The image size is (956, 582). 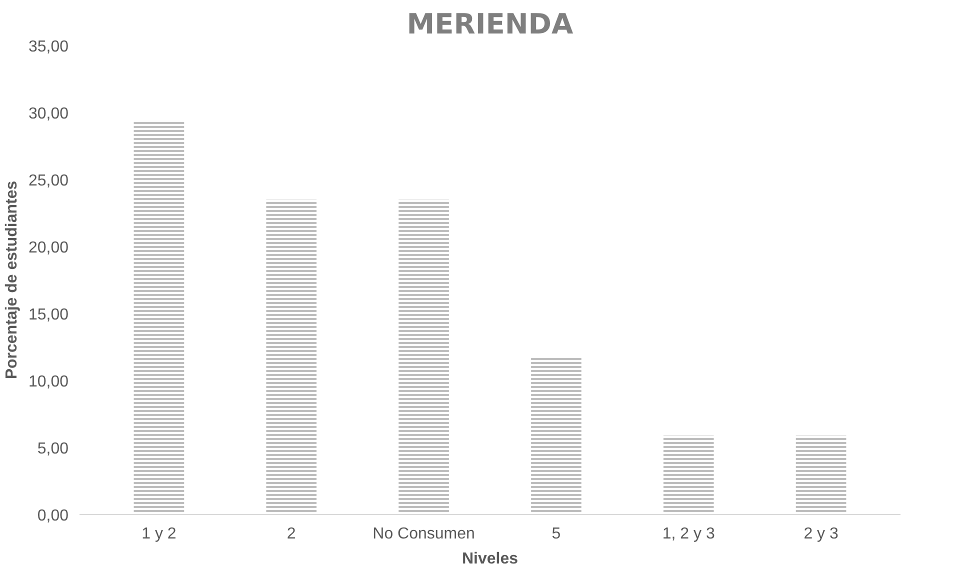 I want to click on x-tick-label: 5, so click(x=556, y=534).